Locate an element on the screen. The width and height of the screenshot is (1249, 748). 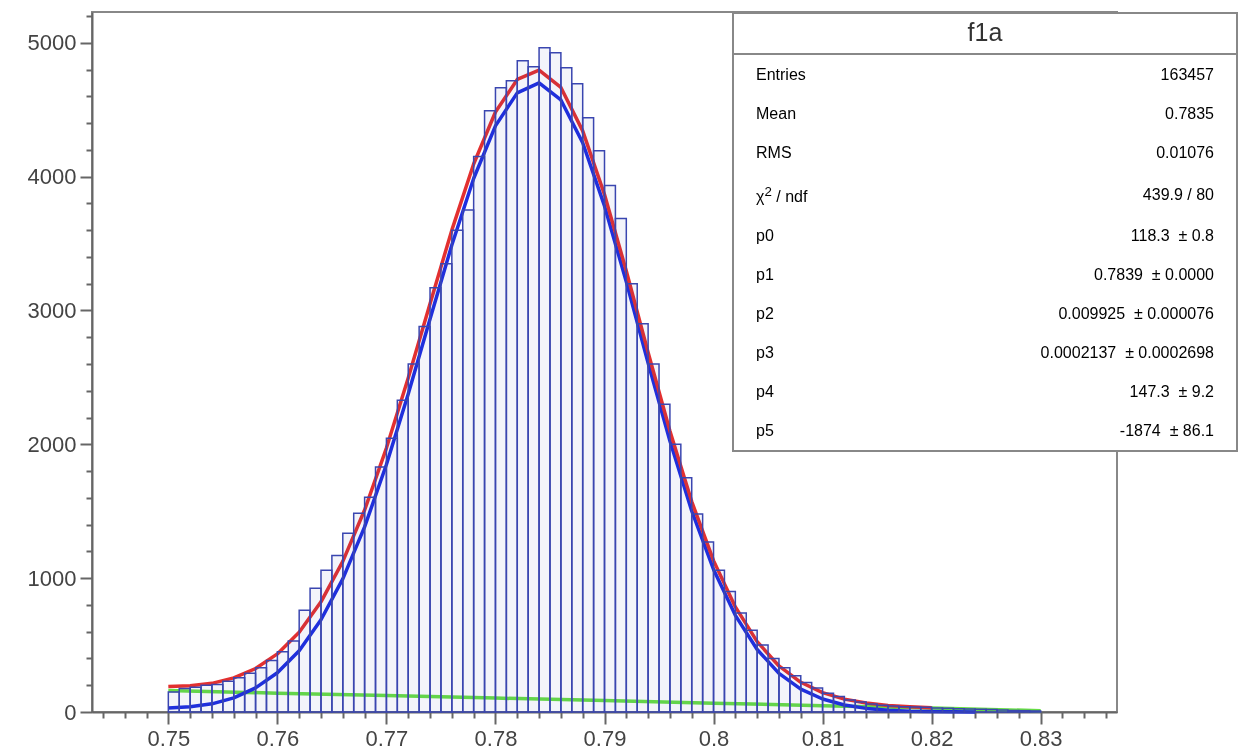
text: 147.3 ± 9.2 is located at coordinates (1171, 392).